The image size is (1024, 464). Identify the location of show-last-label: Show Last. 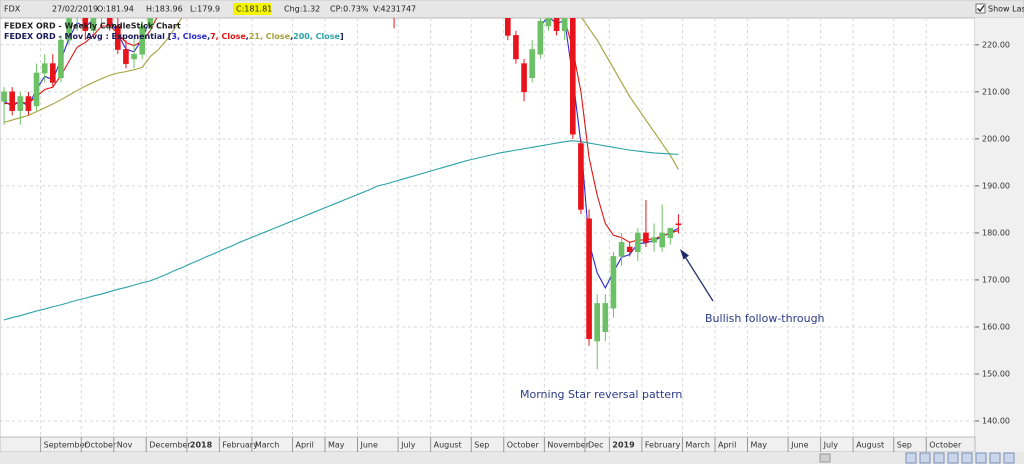
(1006, 9).